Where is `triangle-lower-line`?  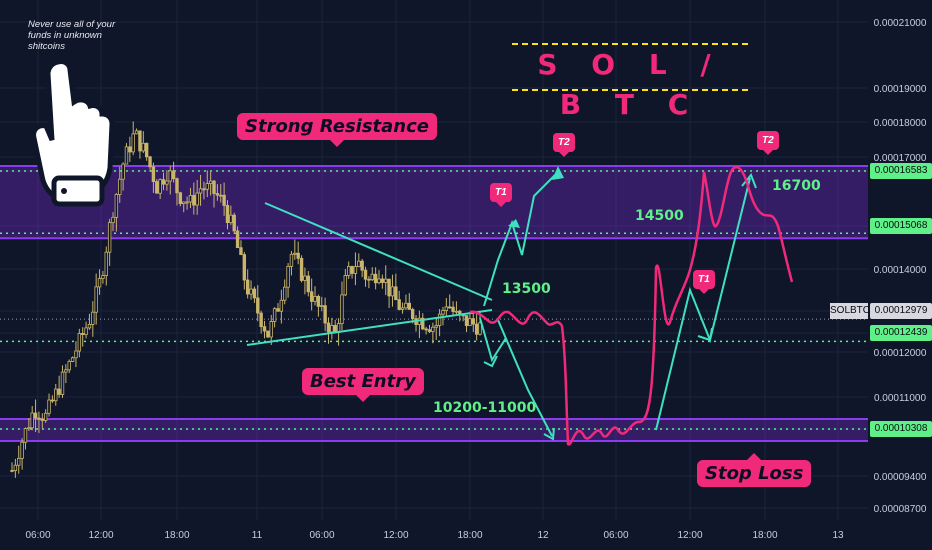 triangle-lower-line is located at coordinates (369, 327).